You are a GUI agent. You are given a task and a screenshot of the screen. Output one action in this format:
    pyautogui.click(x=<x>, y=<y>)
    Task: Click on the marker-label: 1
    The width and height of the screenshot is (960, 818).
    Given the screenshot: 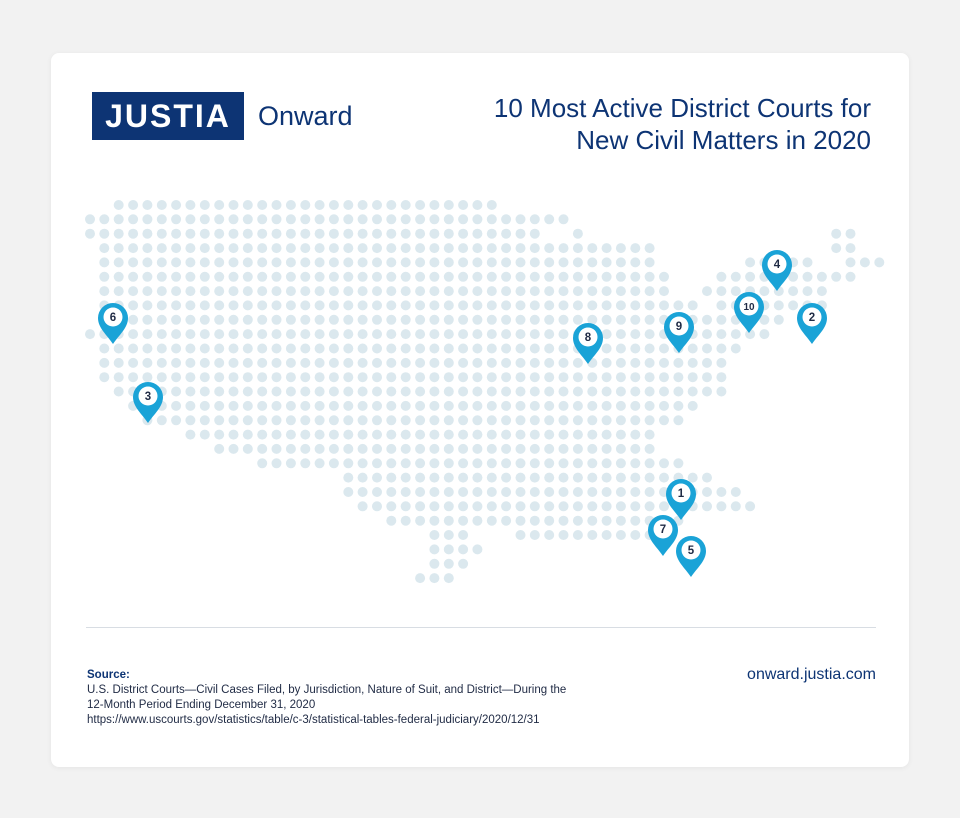 What is the action you would take?
    pyautogui.click(x=681, y=494)
    